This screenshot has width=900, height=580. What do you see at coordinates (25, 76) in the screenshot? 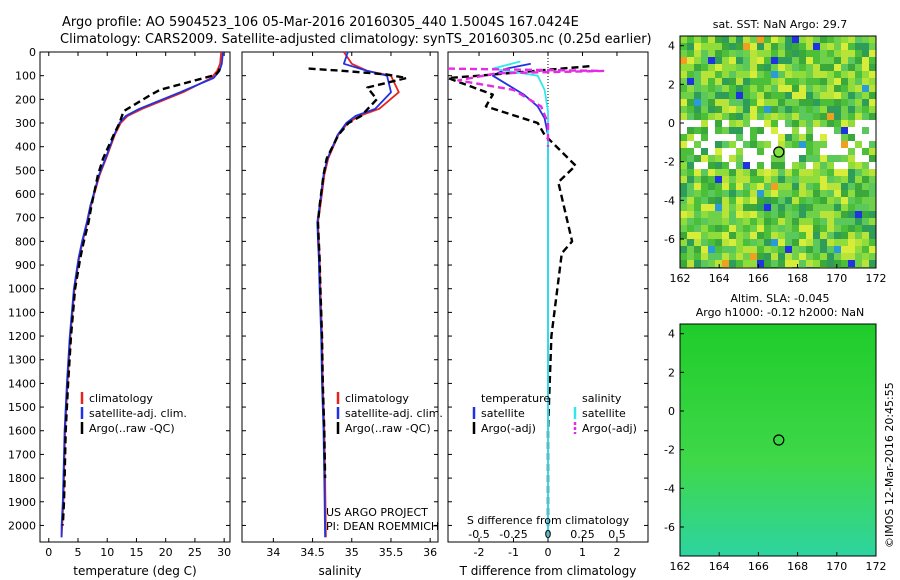
I see `depth-tick-label: 100` at bounding box center [25, 76].